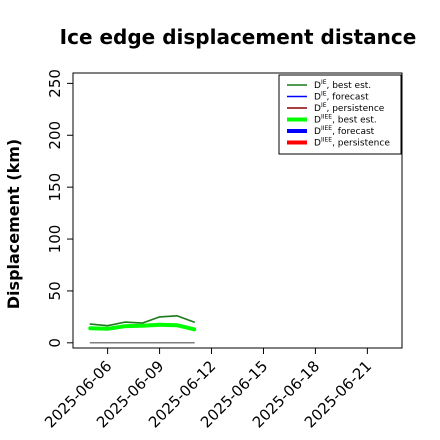  I want to click on y-tick-label: 250, so click(55, 83).